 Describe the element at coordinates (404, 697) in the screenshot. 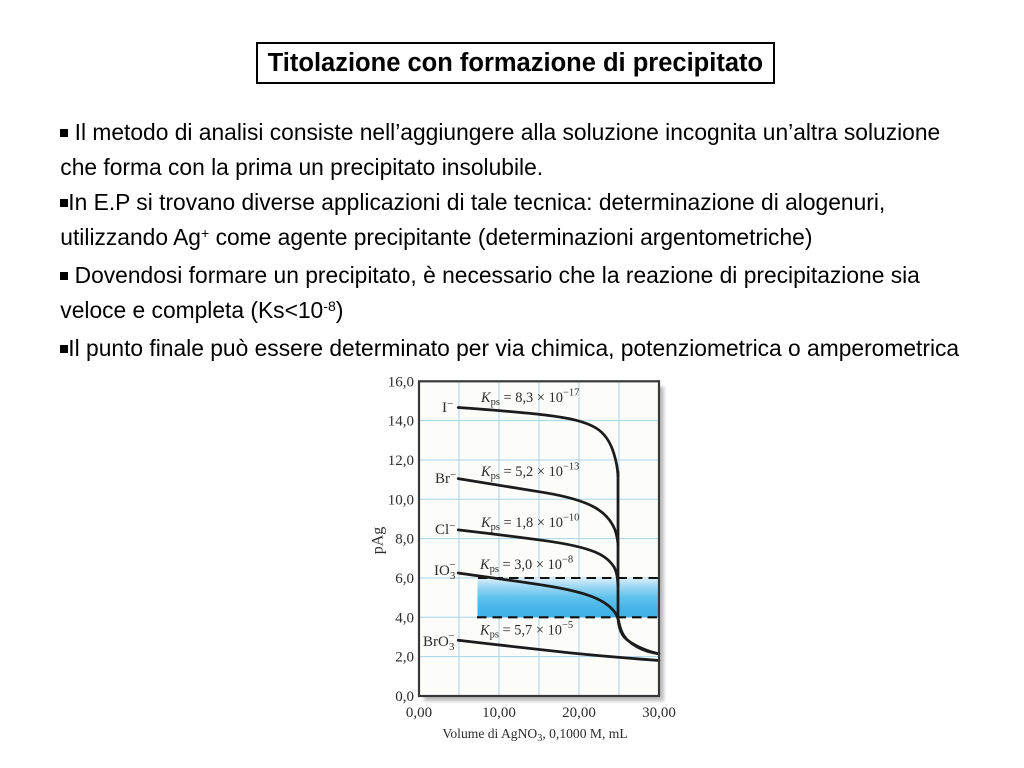

I see `svg-text: 0,0` at that location.